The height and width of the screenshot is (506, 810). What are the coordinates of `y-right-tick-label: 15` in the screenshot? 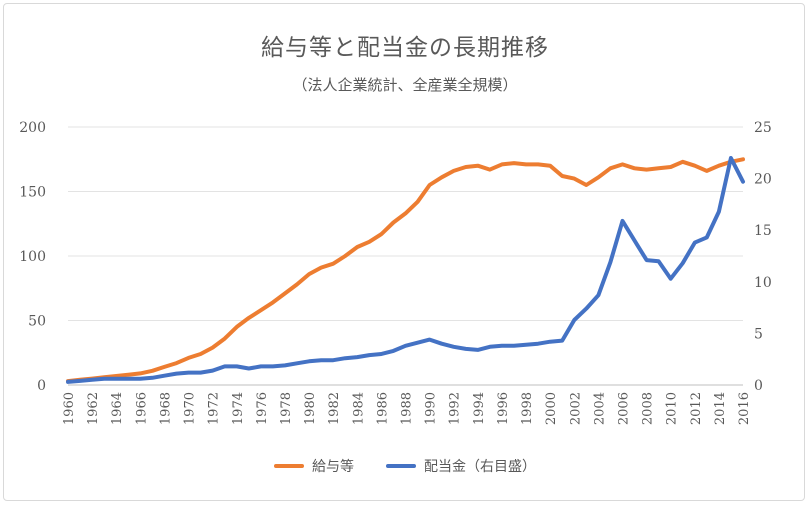 It's located at (763, 231).